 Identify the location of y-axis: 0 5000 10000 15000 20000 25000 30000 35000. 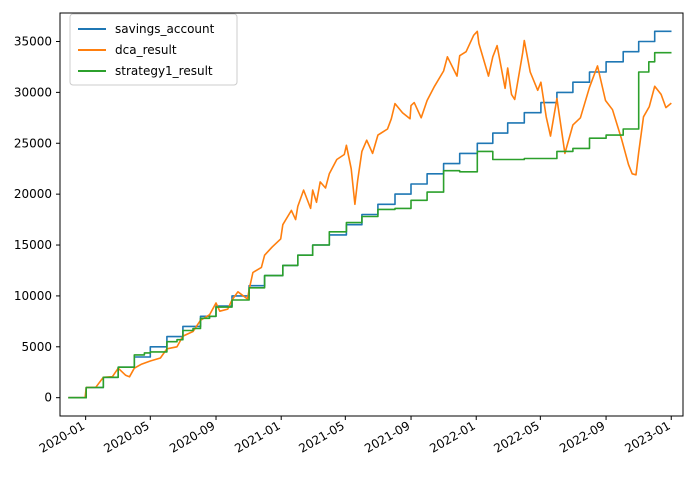
(37, 219).